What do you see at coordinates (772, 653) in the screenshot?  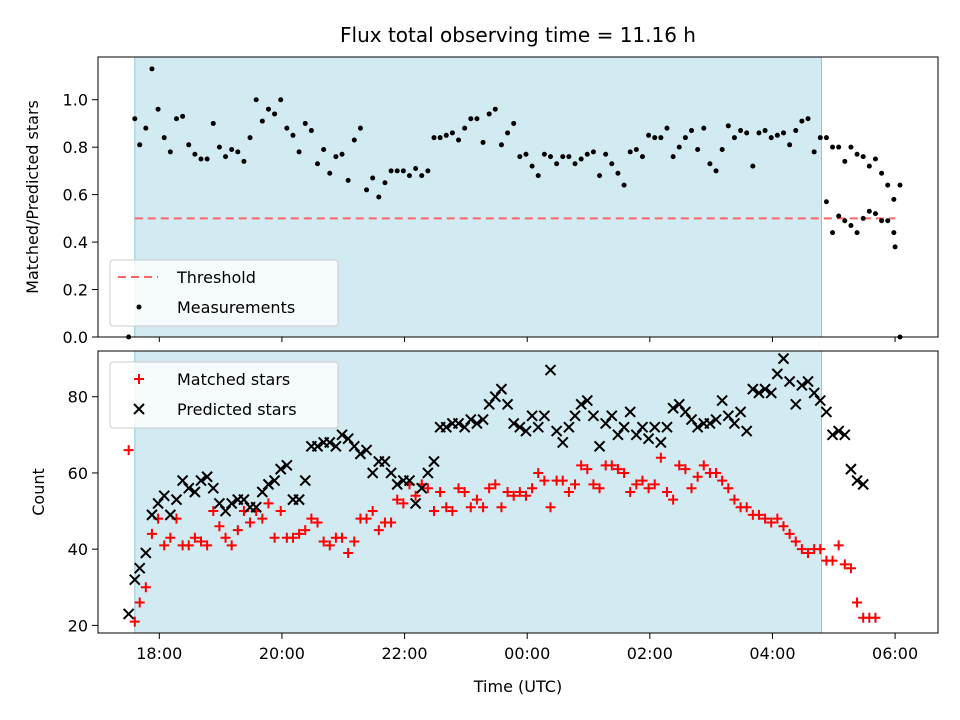 I see `x-tick-label: 04:00` at bounding box center [772, 653].